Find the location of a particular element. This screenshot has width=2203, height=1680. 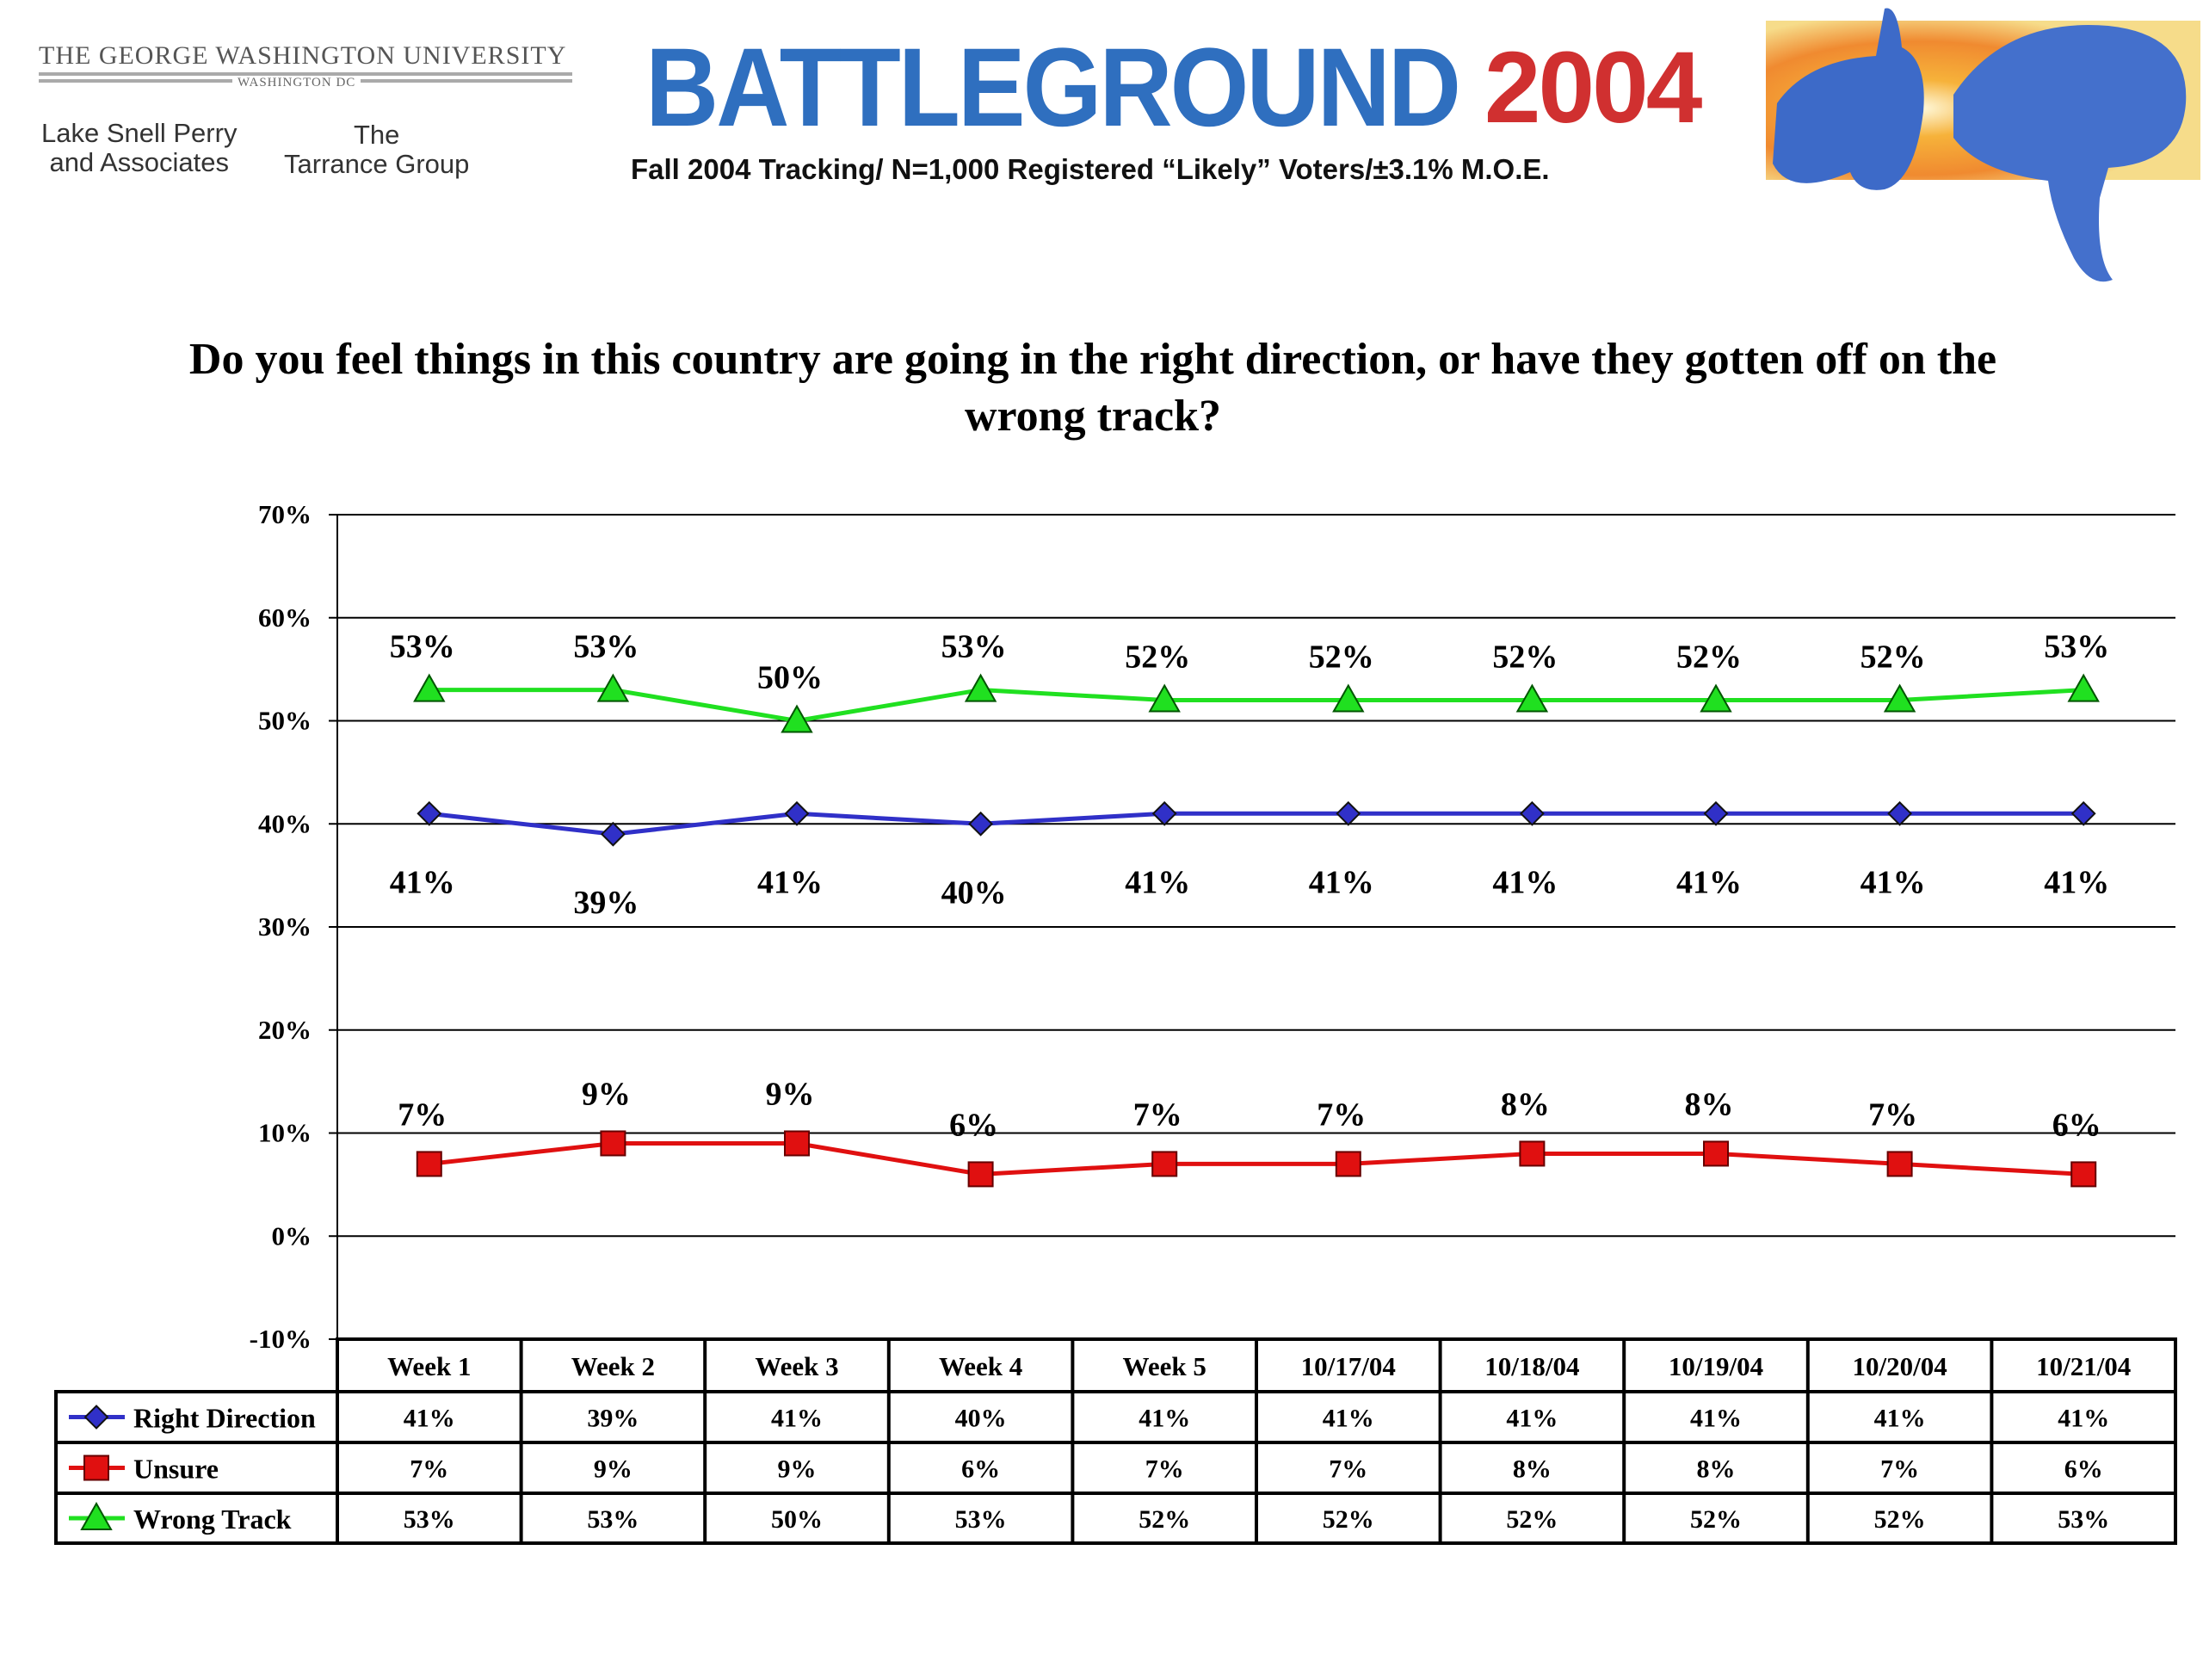

data-label-right-direction: 39% is located at coordinates (606, 903).